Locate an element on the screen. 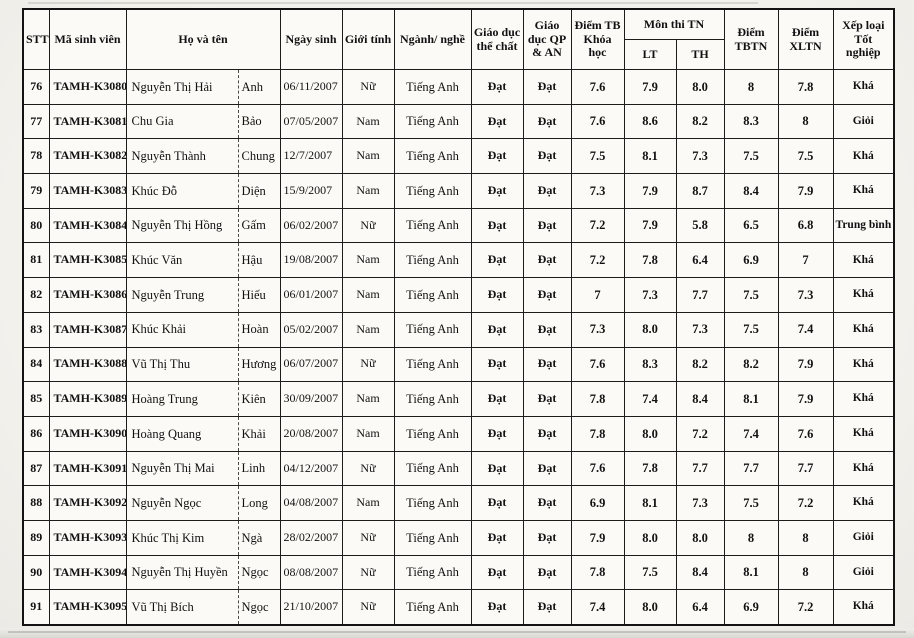 The image size is (914, 638). cell-th: 8.4 is located at coordinates (700, 572).